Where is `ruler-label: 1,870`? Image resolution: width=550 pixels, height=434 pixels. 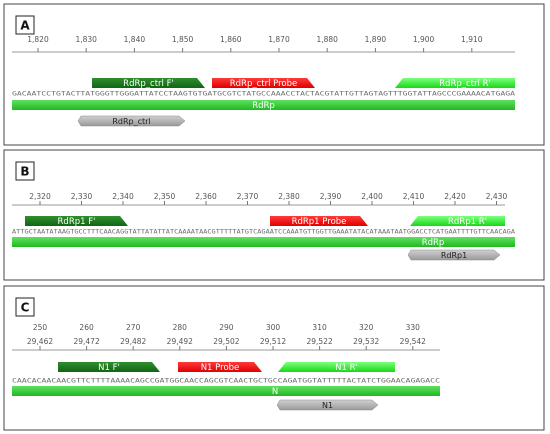
ruler-label: 1,870 is located at coordinates (279, 39).